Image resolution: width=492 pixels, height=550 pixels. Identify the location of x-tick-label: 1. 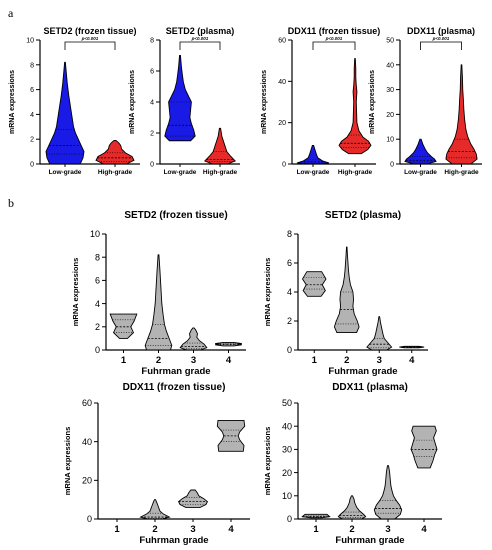
(117, 529).